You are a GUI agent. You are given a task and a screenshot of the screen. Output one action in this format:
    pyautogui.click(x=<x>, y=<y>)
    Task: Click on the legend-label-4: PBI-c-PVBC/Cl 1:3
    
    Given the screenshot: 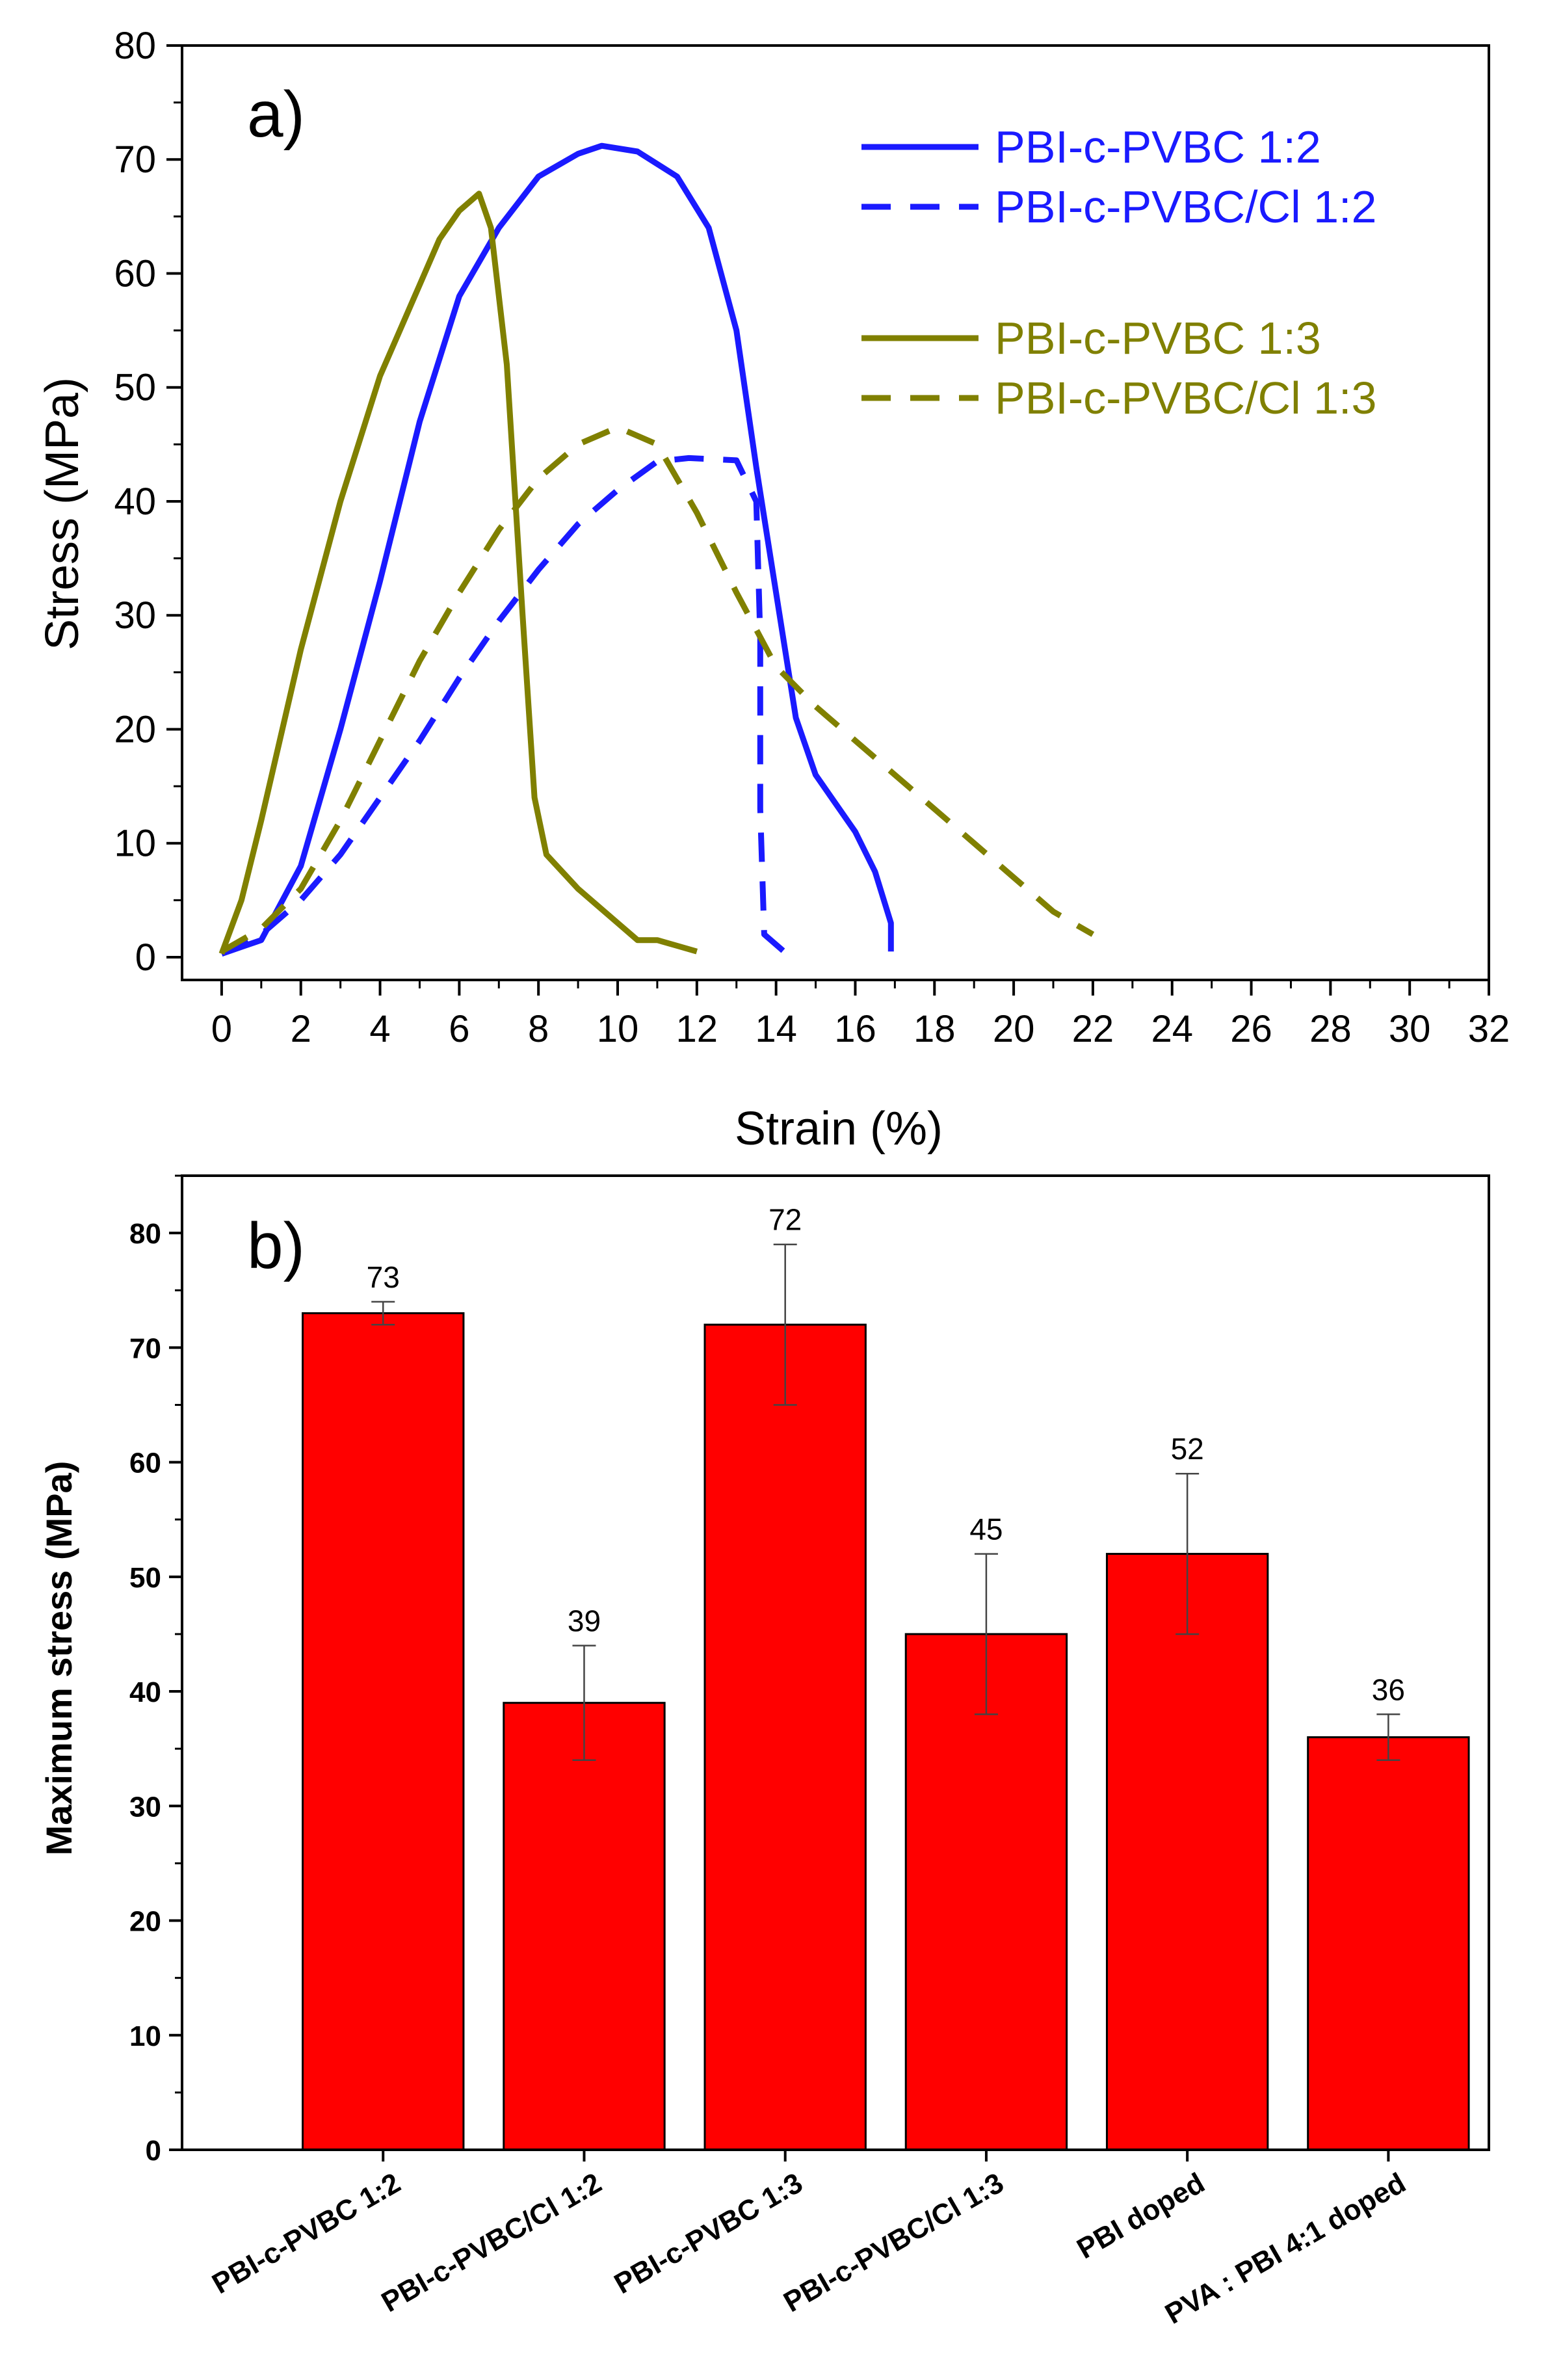 What is the action you would take?
    pyautogui.click(x=1186, y=398)
    